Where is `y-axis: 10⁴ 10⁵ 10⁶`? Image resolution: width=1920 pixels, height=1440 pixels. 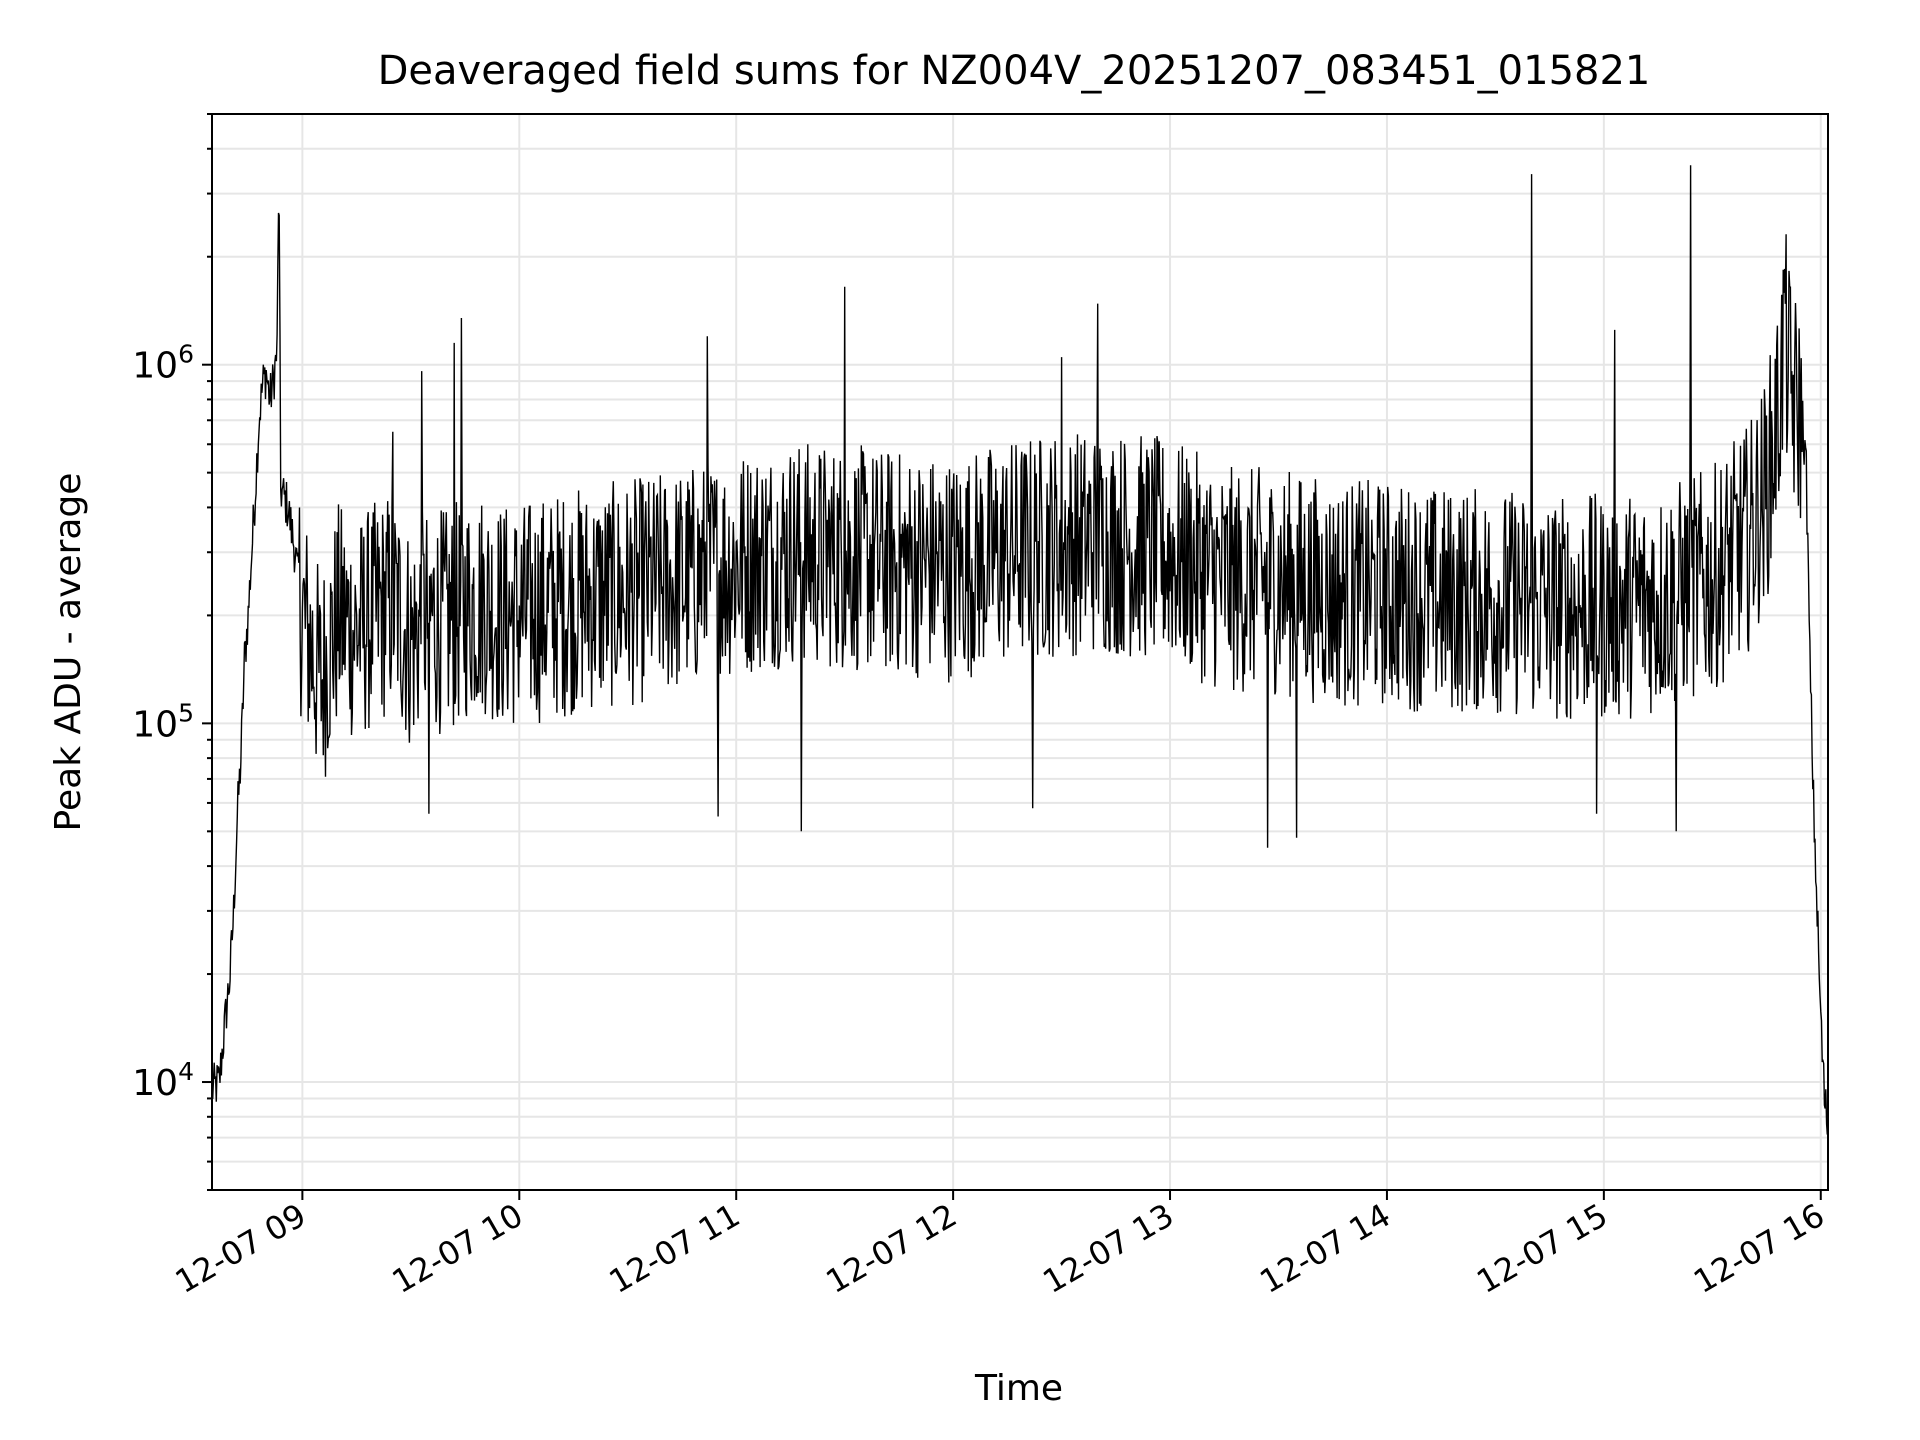
y-axis: 10⁴ 10⁵ 10⁶ is located at coordinates (172, 652).